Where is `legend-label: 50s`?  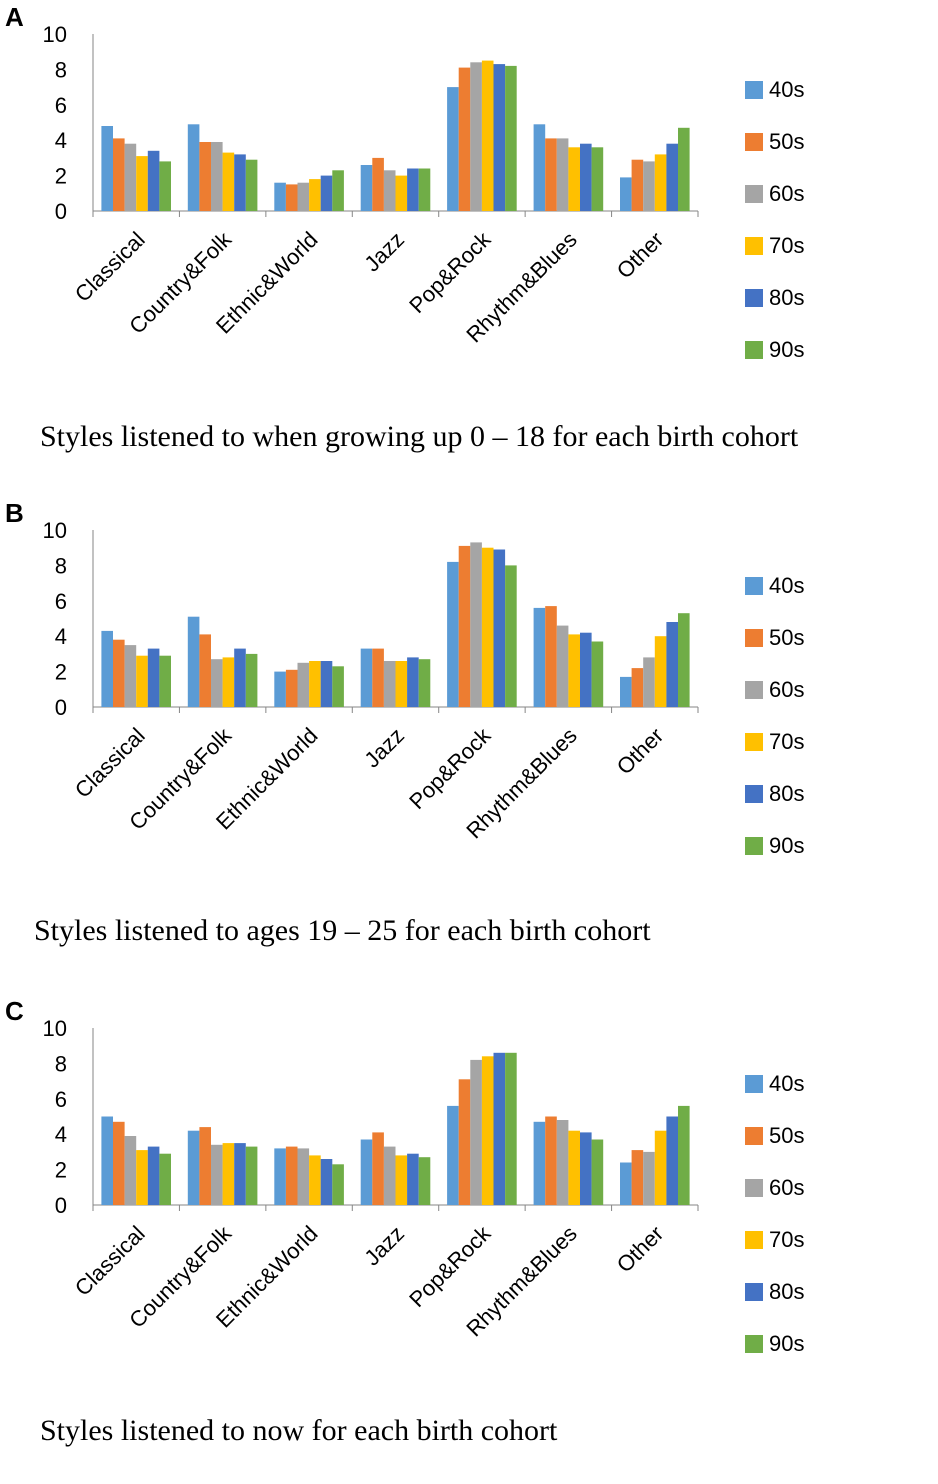 legend-label: 50s is located at coordinates (787, 1135).